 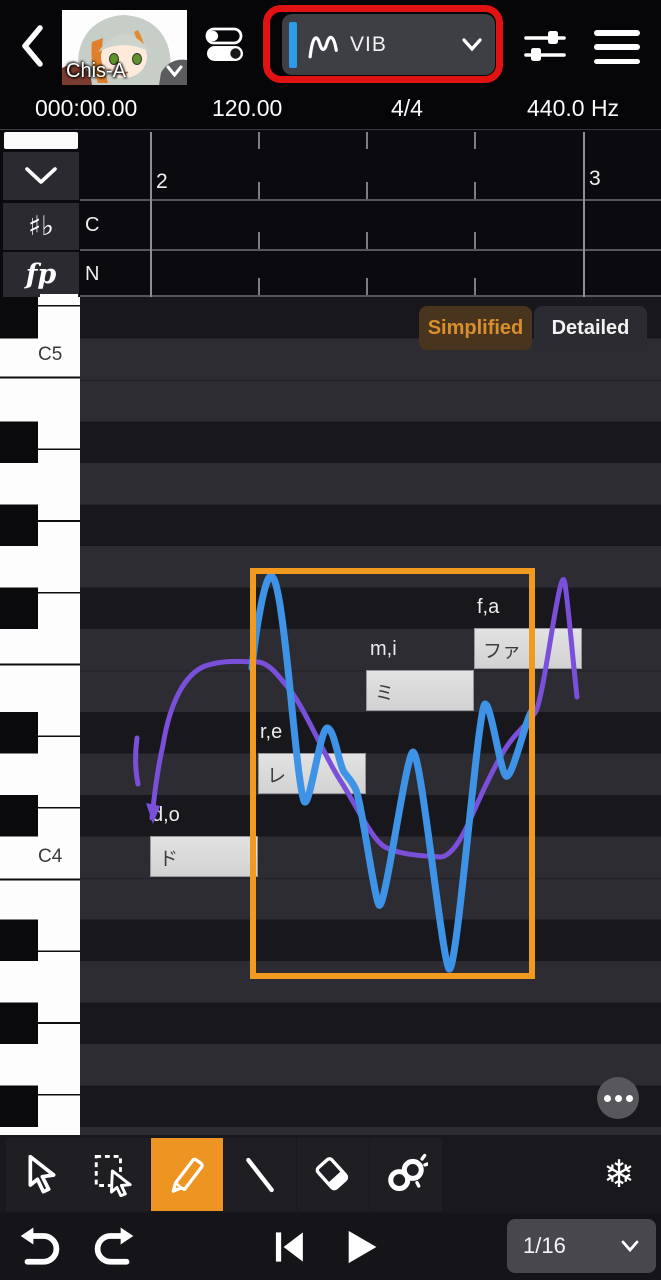 What do you see at coordinates (385, 693) in the screenshot?
I see `note-kana: ミ` at bounding box center [385, 693].